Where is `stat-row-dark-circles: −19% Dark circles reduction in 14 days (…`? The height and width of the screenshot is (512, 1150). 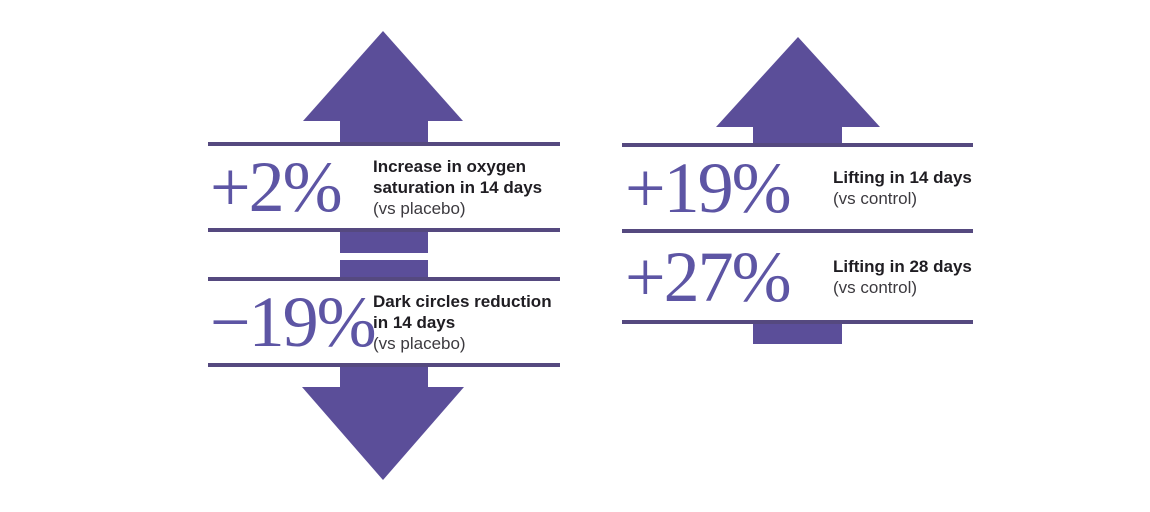 stat-row-dark-circles: −19% Dark circles reduction in 14 days (… is located at coordinates (384, 322).